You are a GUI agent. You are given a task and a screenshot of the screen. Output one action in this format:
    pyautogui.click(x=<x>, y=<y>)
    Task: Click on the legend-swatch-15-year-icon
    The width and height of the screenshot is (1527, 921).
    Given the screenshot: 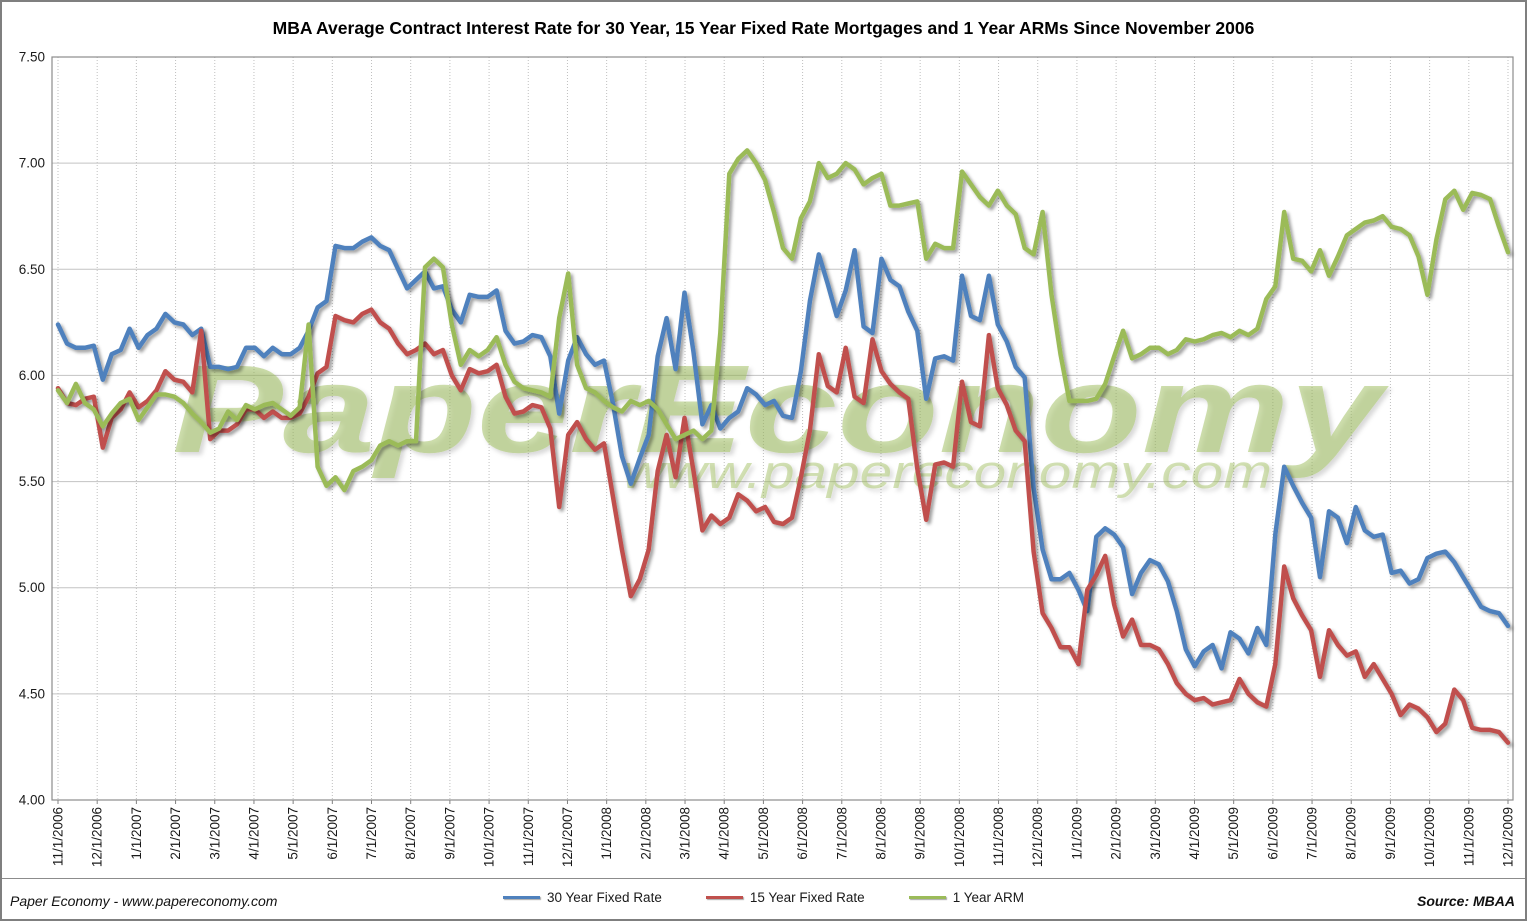 What is the action you would take?
    pyautogui.click(x=724, y=897)
    